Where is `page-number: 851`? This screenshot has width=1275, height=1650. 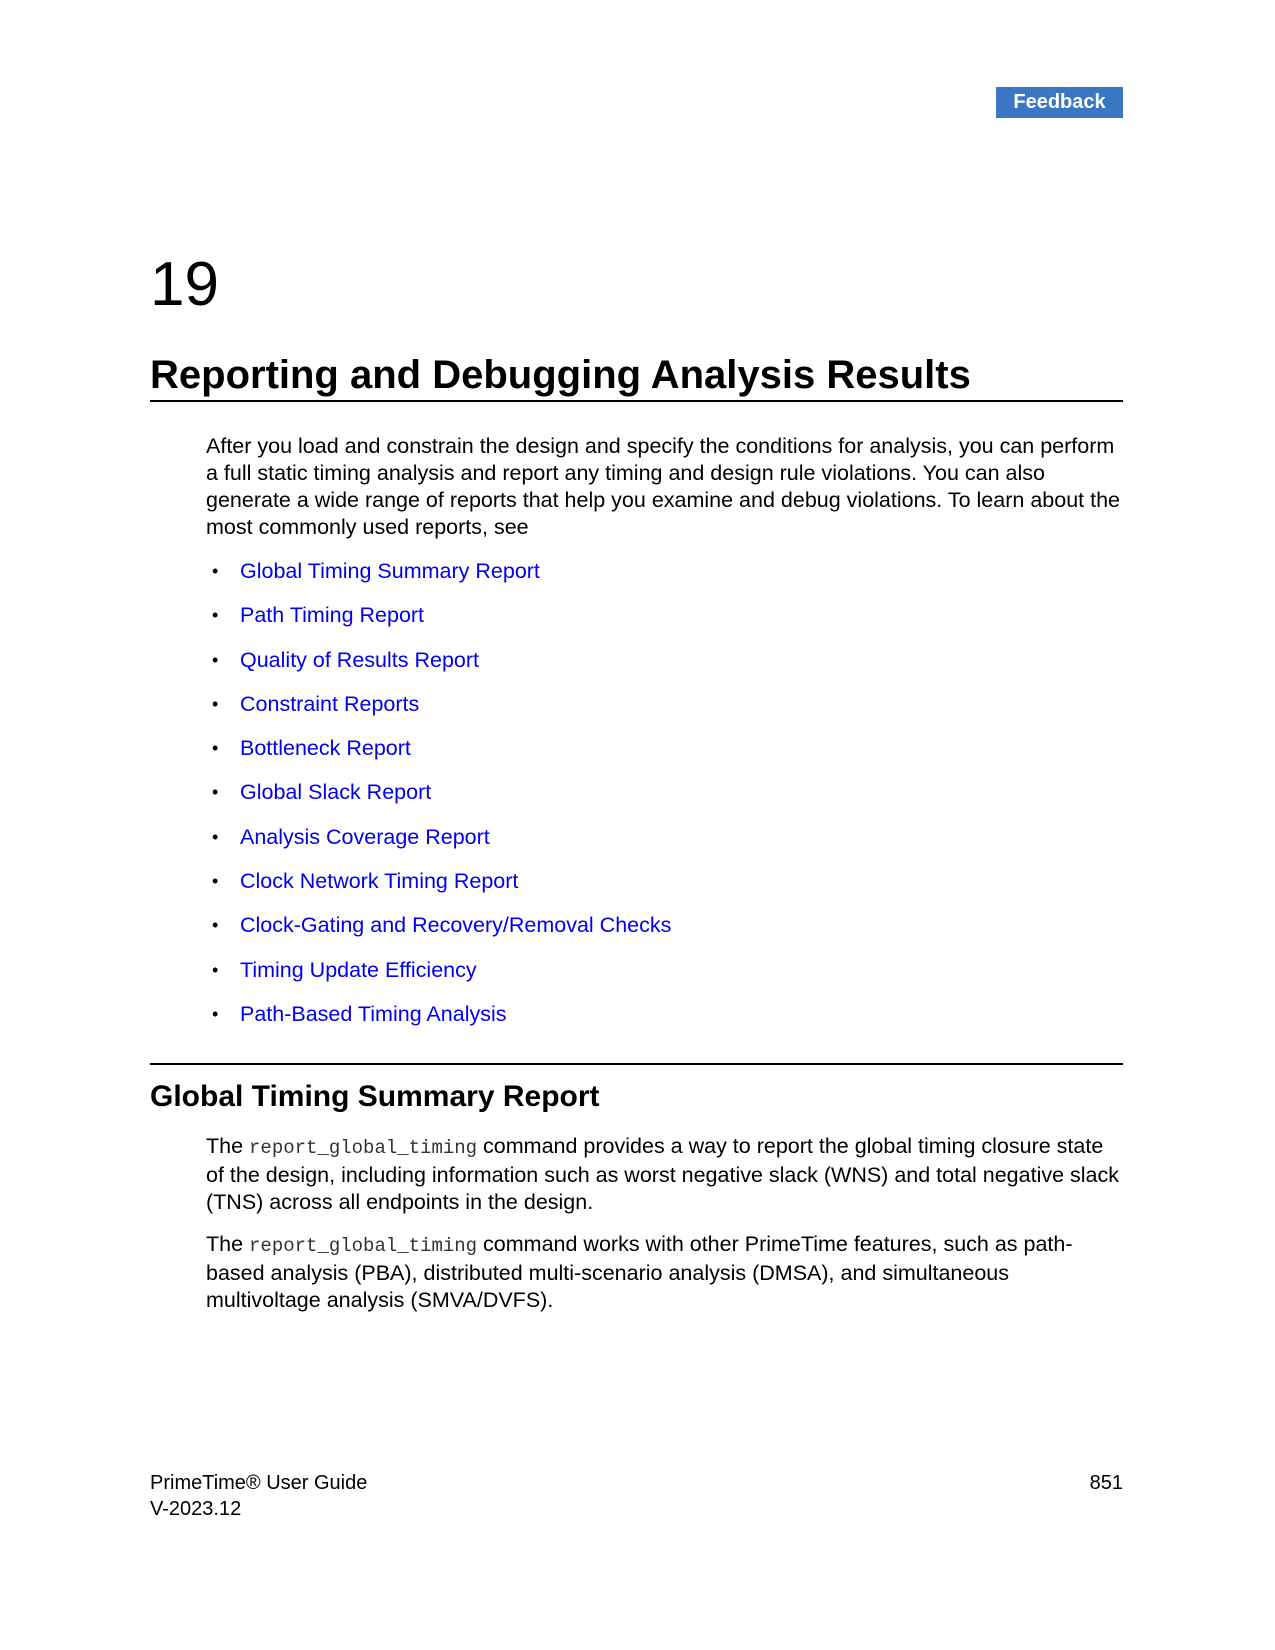
page-number: 851 is located at coordinates (1106, 1483).